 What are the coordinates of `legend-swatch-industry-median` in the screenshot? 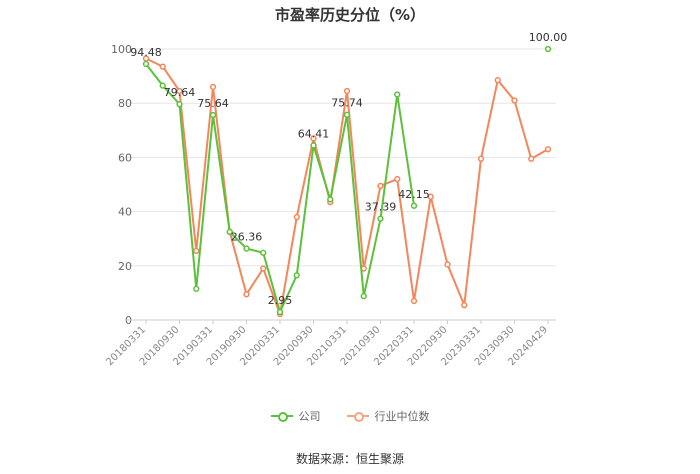 It's located at (357, 416).